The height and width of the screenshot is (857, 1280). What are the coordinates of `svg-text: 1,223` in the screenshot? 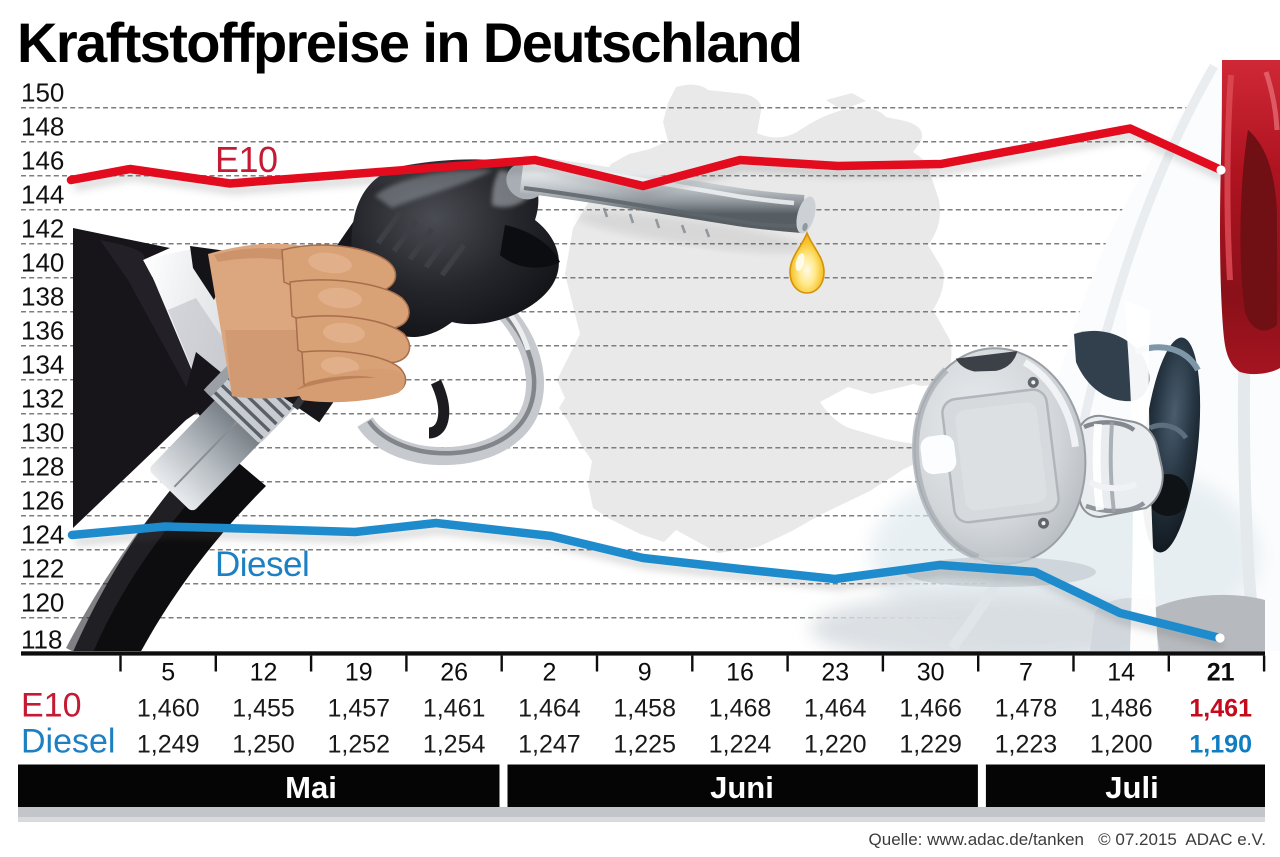 It's located at (1026, 745).